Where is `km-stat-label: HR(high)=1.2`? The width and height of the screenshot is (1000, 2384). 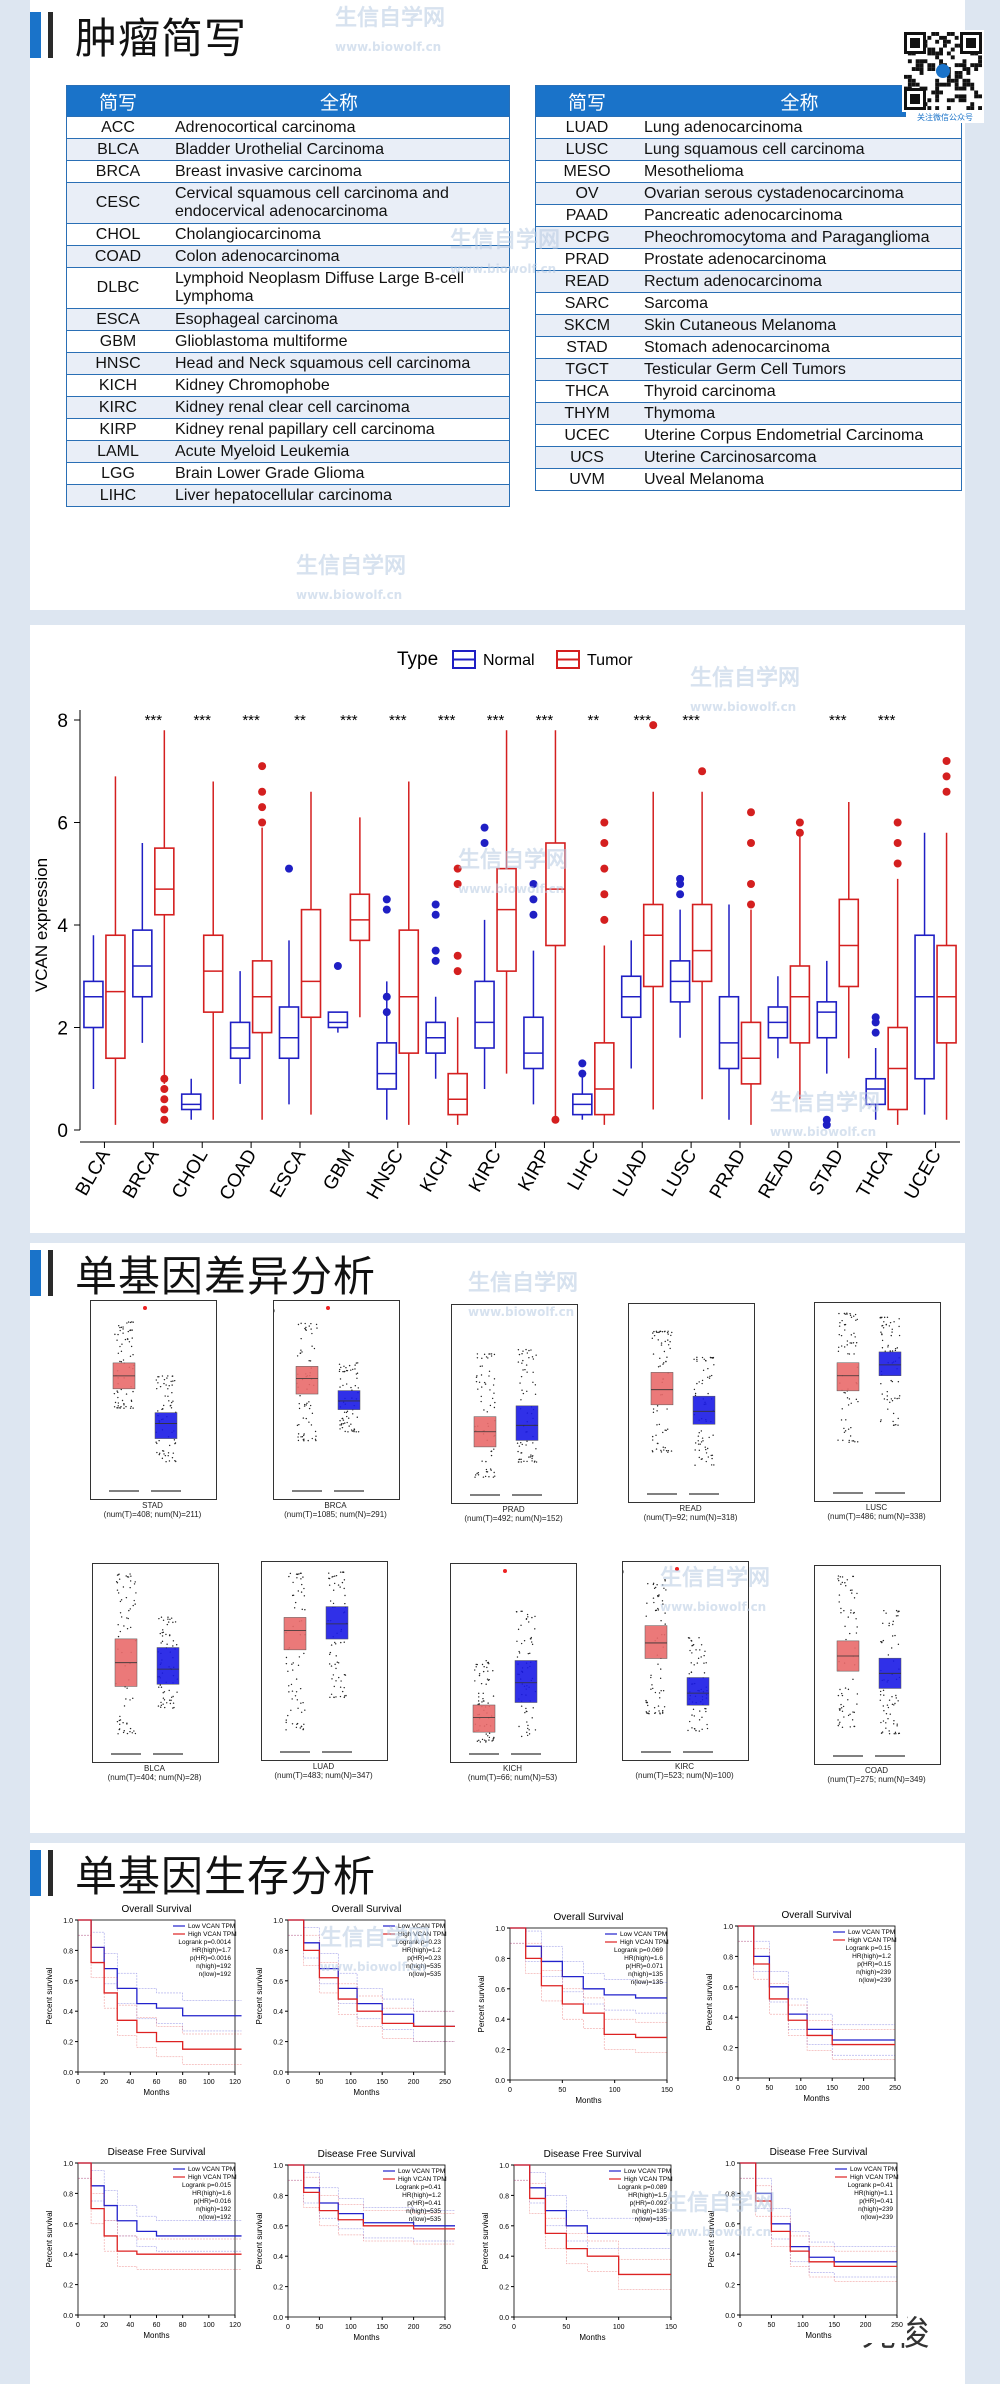
km-stat-label: HR(high)=1.2 is located at coordinates (421, 2195).